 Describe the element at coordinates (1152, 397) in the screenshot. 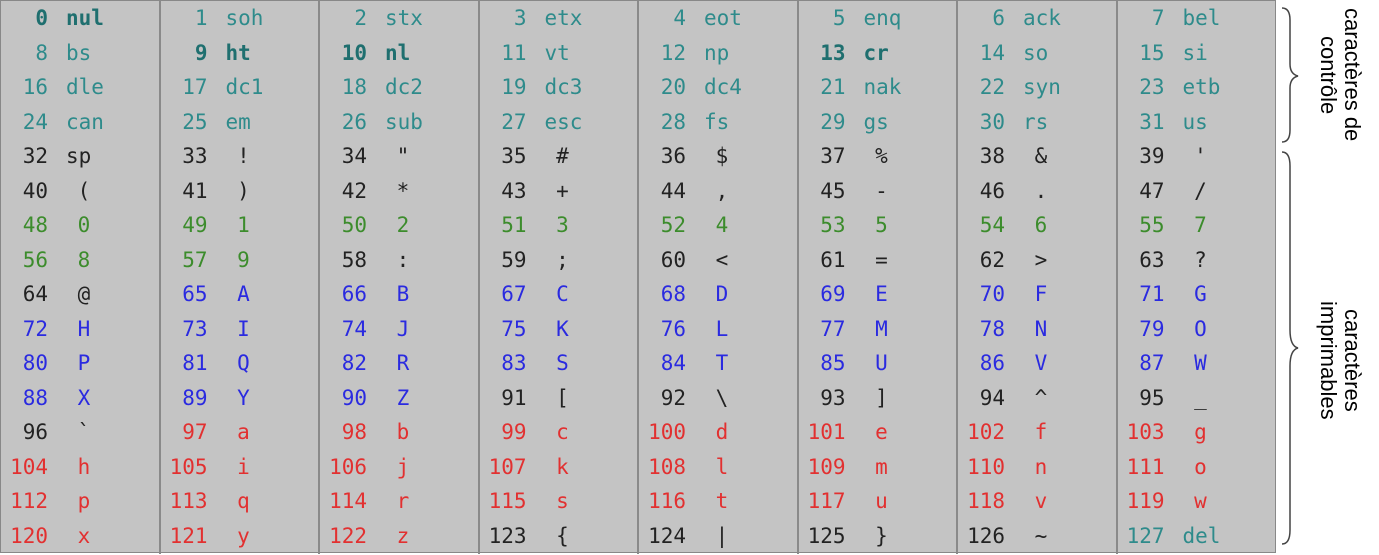

I see `ascii-code: 95` at that location.